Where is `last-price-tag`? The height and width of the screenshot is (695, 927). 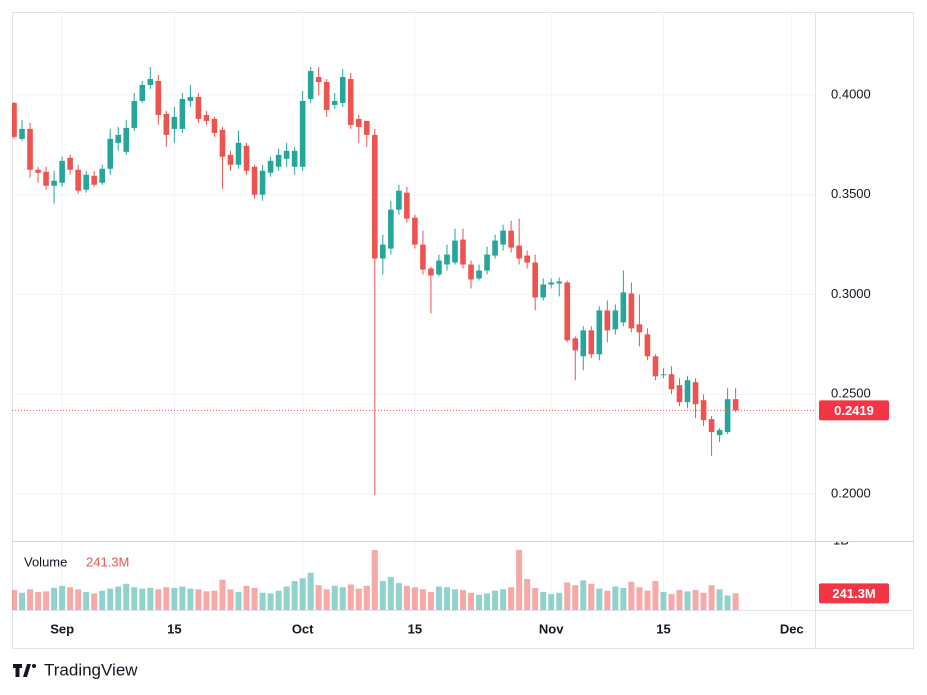
last-price-tag is located at coordinates (854, 410).